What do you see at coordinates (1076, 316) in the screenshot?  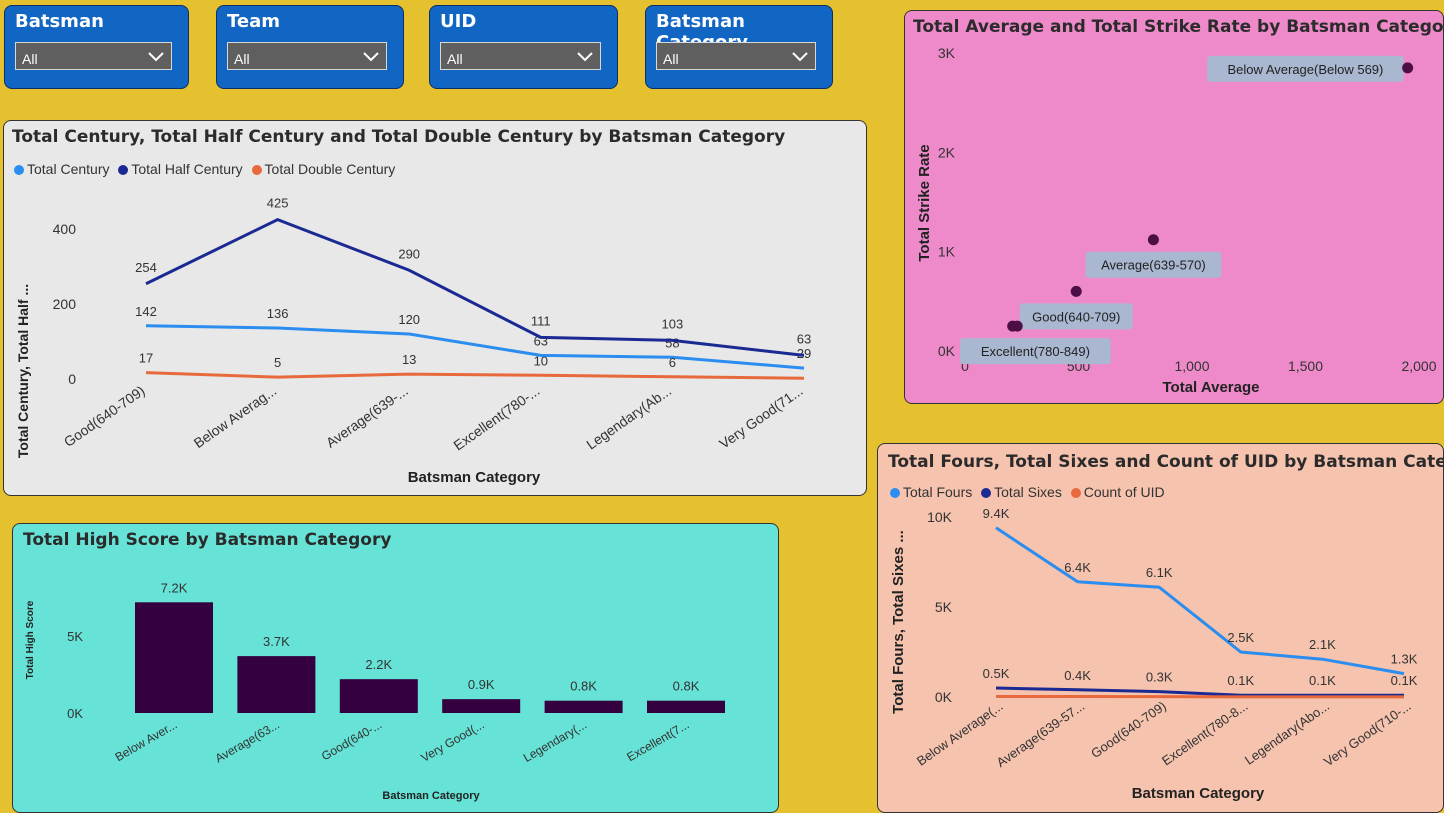 I see `point-label: Good(640-709)` at bounding box center [1076, 316].